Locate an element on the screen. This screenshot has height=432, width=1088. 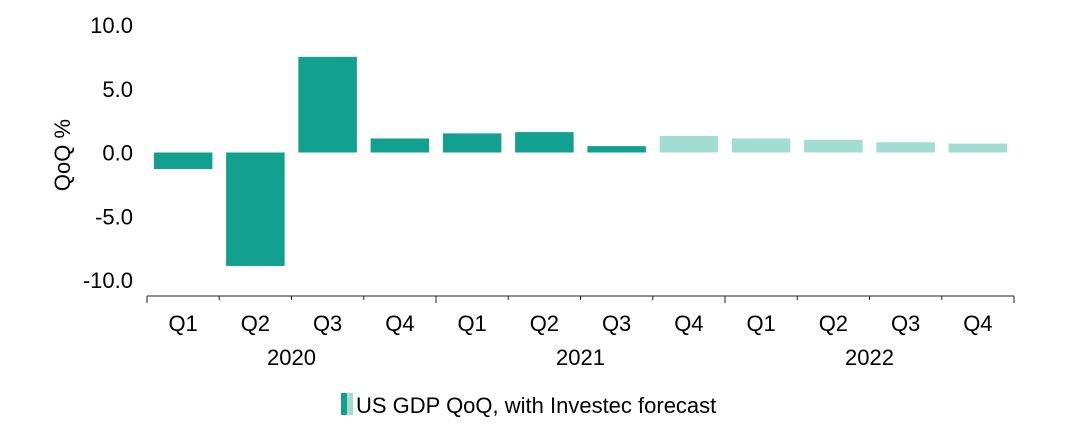
y-tick-label: 10.0 is located at coordinates (111, 25).